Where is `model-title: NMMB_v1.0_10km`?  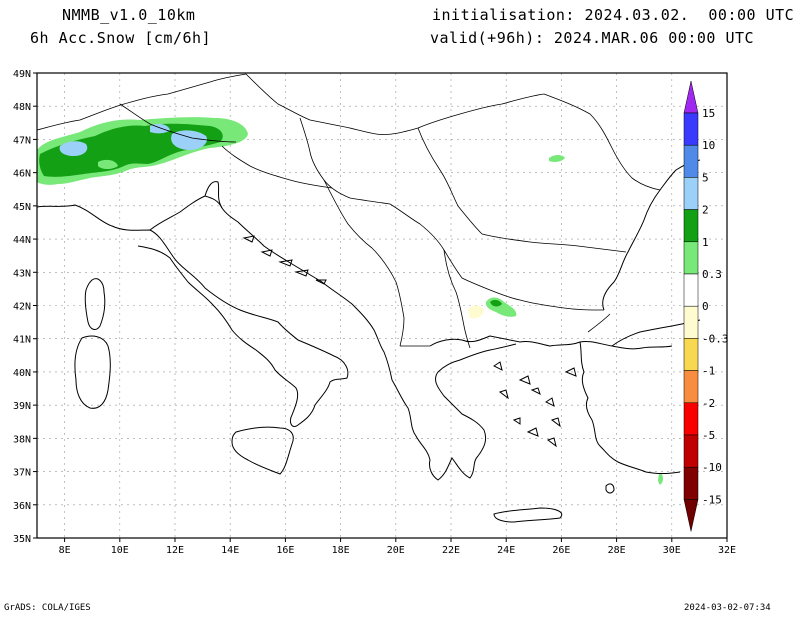
model-title: NMMB_v1.0_10km is located at coordinates (129, 15).